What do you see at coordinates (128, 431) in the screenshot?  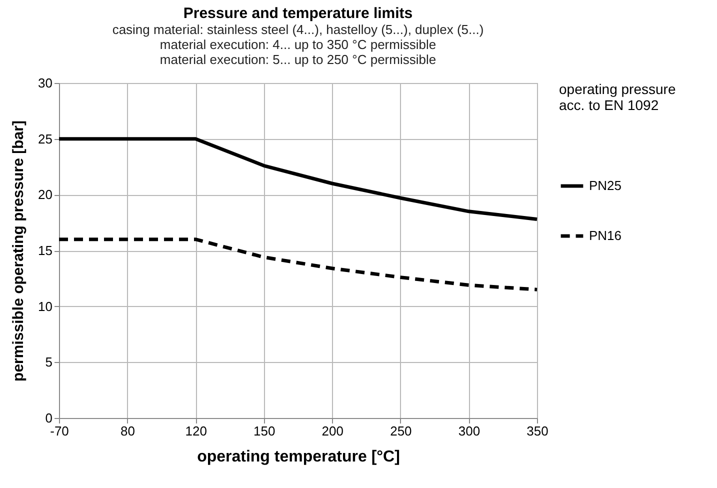 I see `x-tick-label: 80` at bounding box center [128, 431].